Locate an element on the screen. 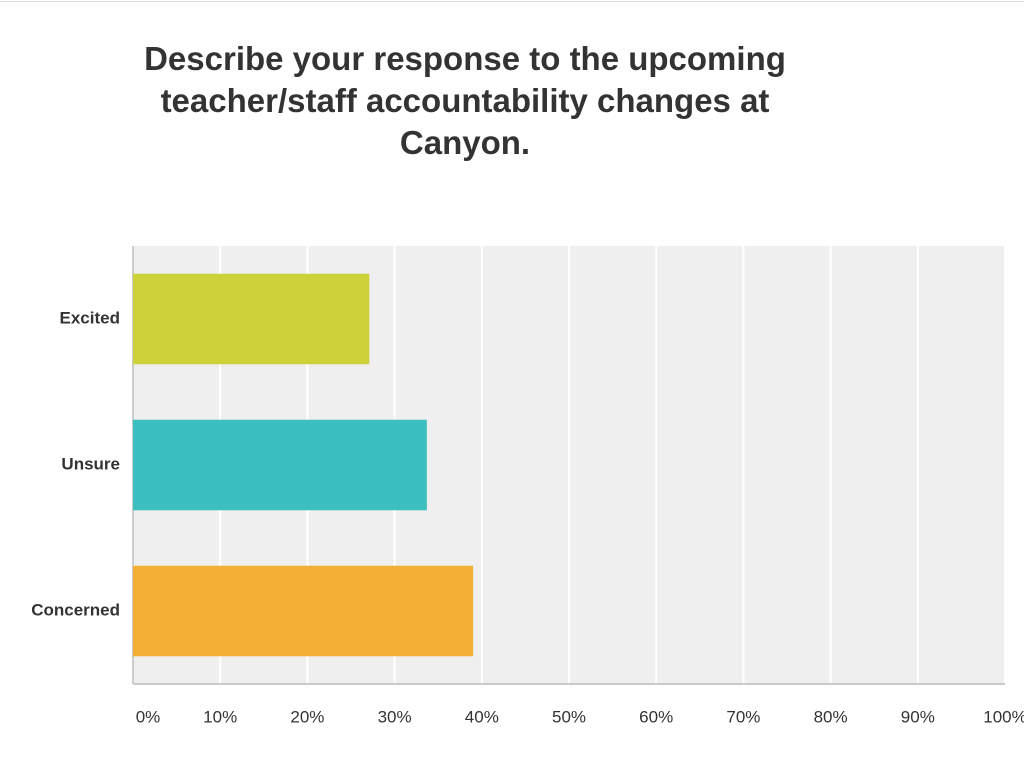 The height and width of the screenshot is (768, 1024). x-tick-label: 0% is located at coordinates (148, 716).